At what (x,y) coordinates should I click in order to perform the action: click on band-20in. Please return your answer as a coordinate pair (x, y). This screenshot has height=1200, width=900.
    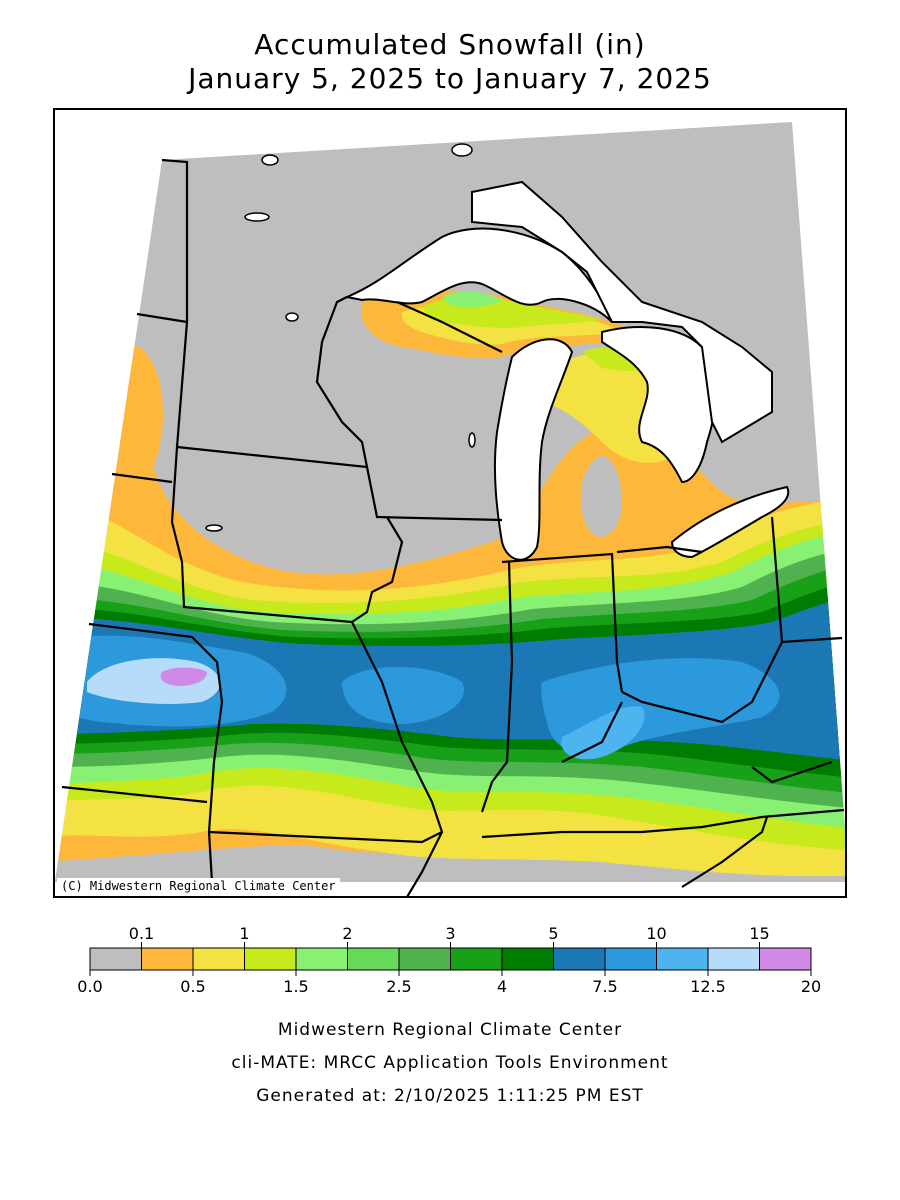
    Looking at the image, I should click on (183, 676).